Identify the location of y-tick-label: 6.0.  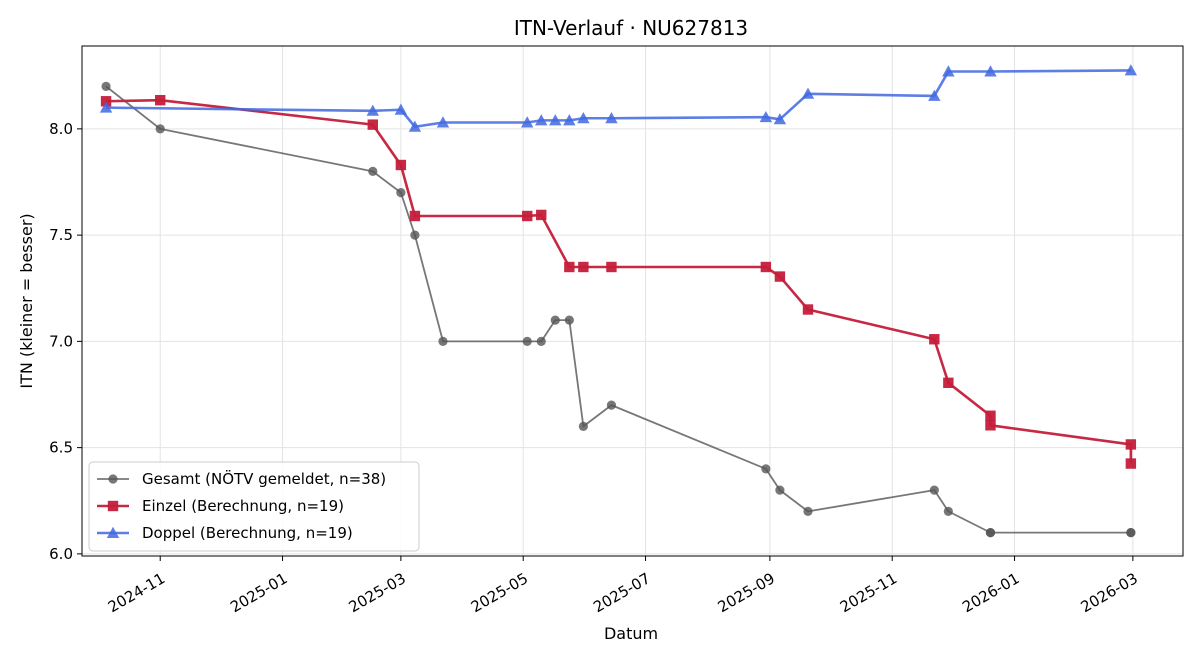
(61, 554).